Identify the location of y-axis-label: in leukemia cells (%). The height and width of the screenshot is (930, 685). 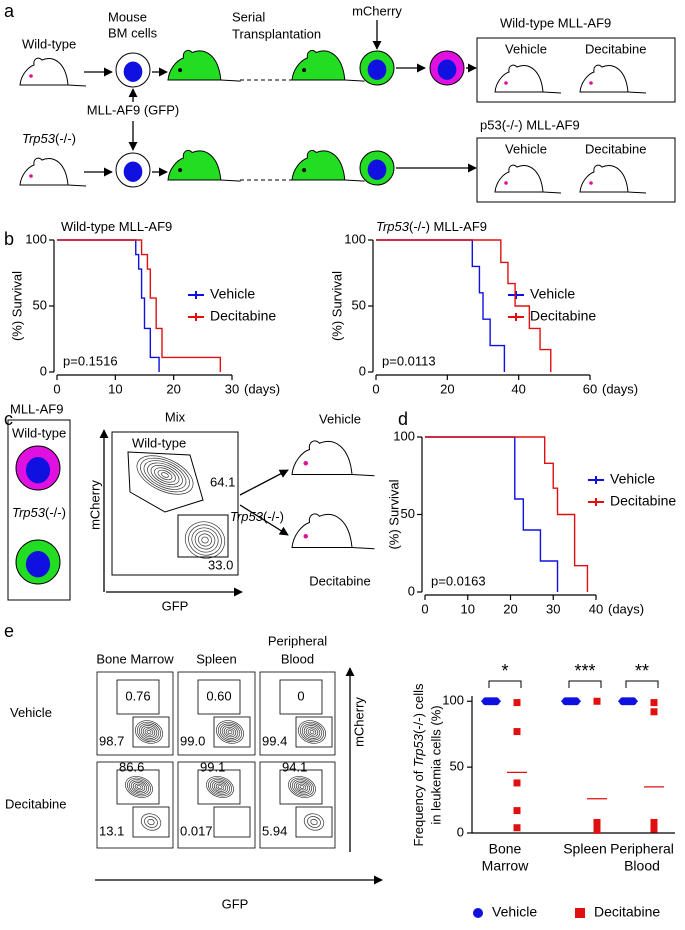
(435, 764).